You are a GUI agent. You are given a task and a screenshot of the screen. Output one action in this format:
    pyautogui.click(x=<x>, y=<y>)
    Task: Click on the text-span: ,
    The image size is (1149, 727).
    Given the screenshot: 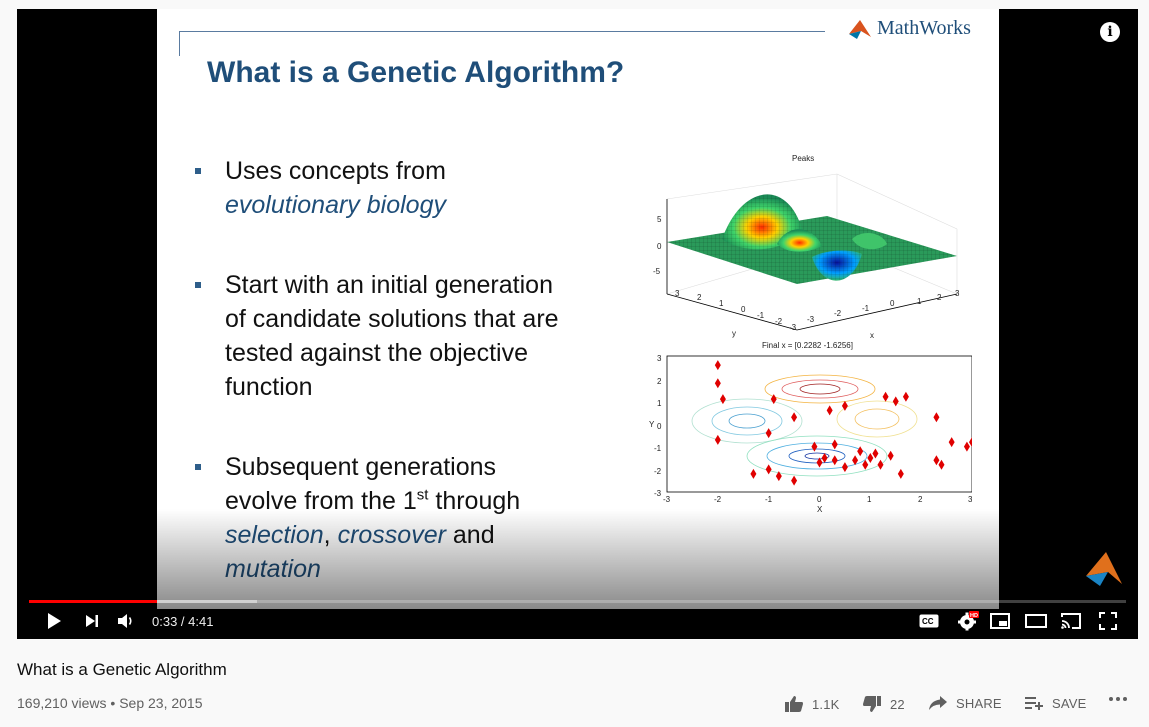 What is the action you would take?
    pyautogui.click(x=330, y=535)
    